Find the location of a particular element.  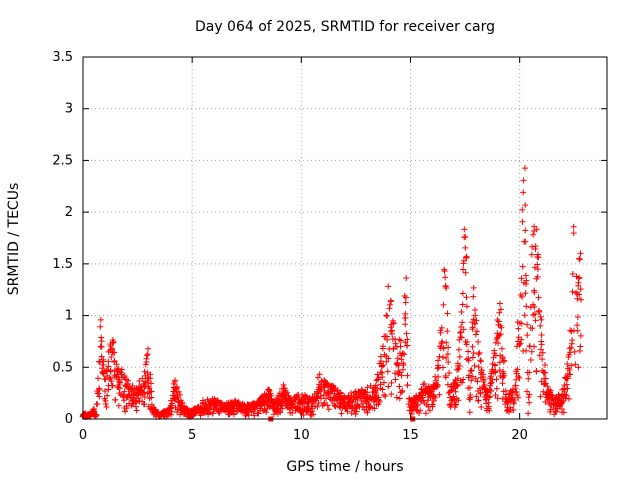

x-tick-label: 10 is located at coordinates (301, 435).